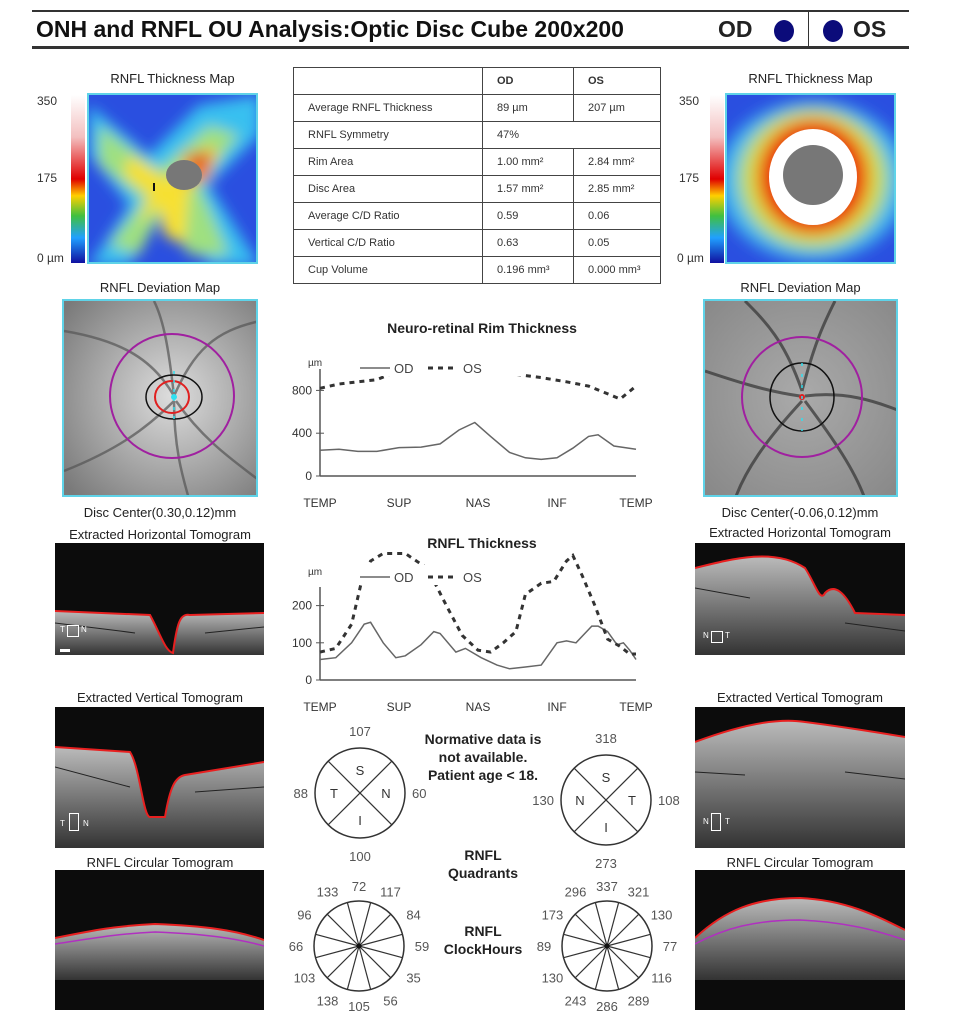 The image size is (957, 1024). What do you see at coordinates (553, 978) in the screenshot?
I see `os-clockhour-value: 130` at bounding box center [553, 978].